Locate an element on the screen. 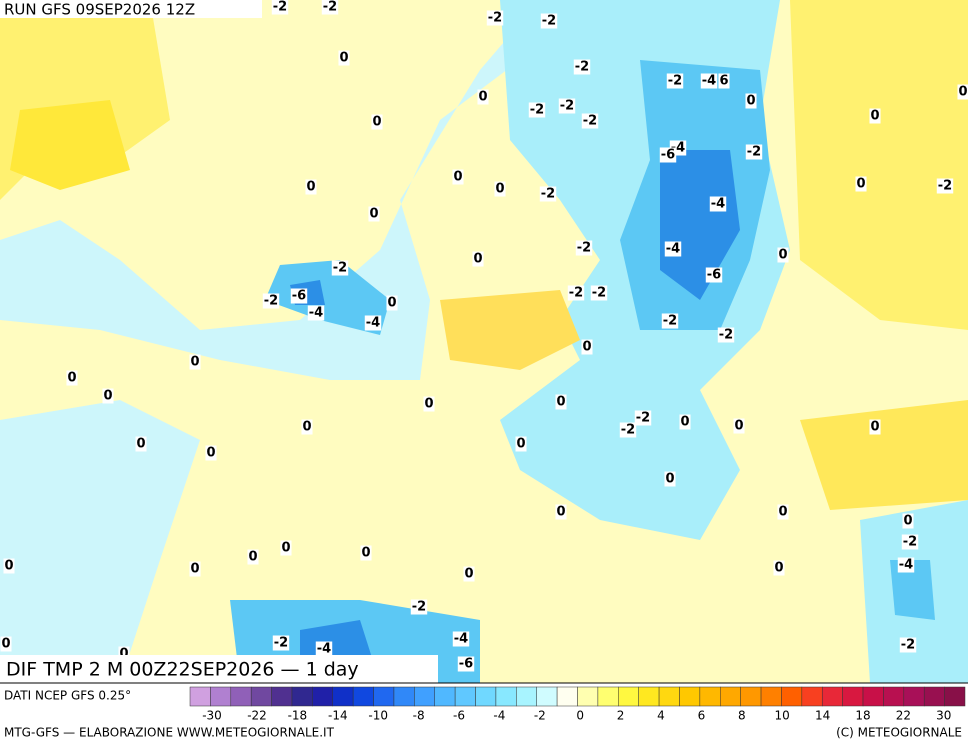 The image size is (968, 745). colorbar-tick-label: -10 is located at coordinates (378, 716).